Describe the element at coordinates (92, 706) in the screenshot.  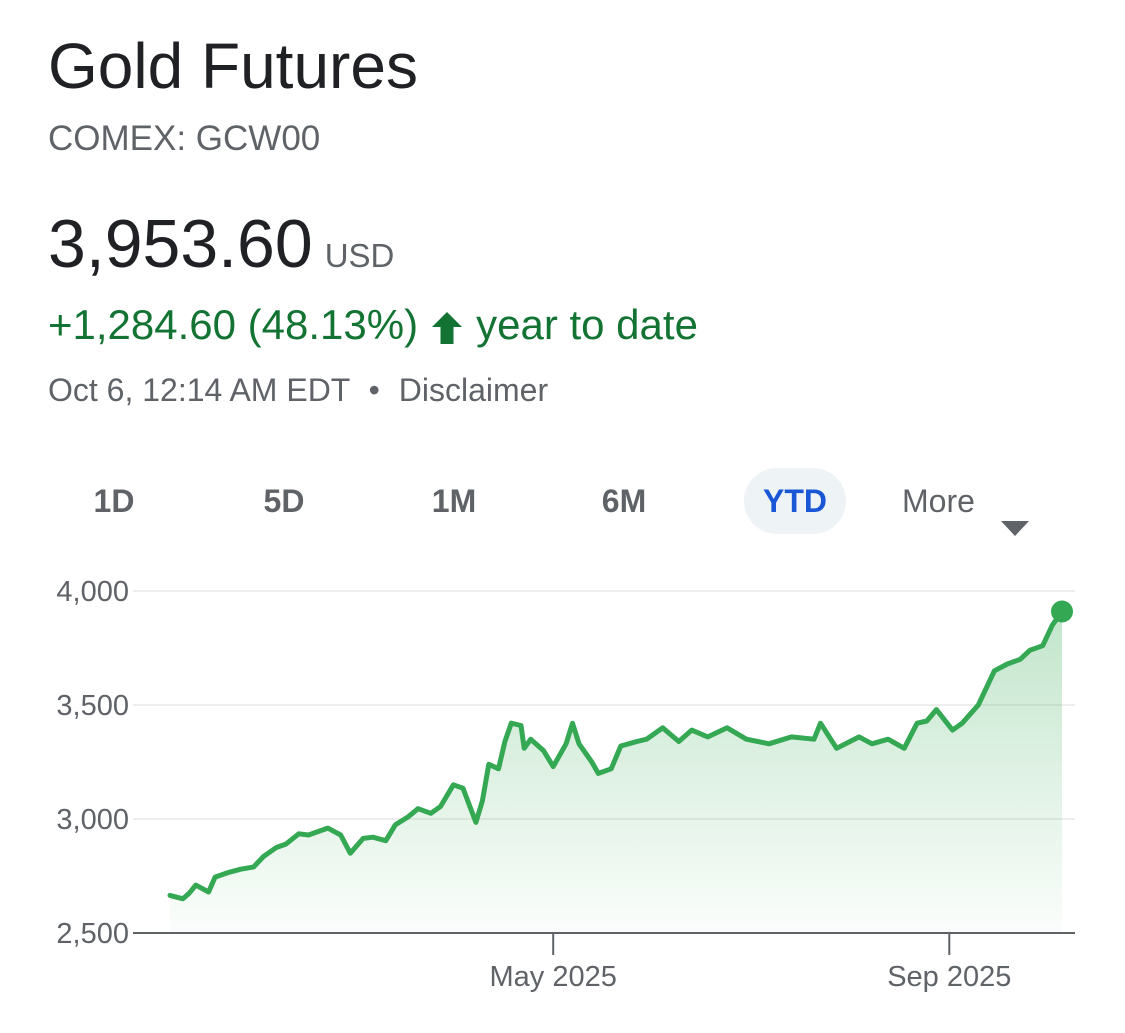
I see `y-tick-label: 3,500` at that location.